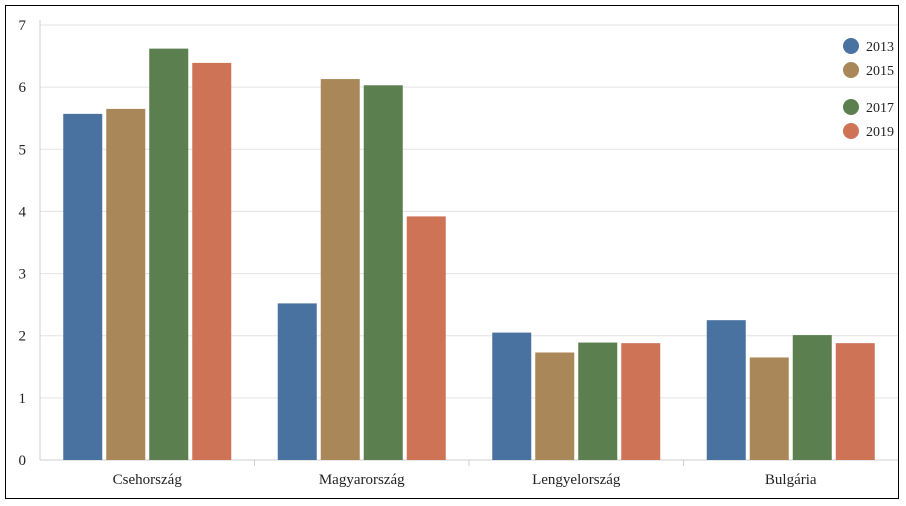 The image size is (906, 506). I want to click on bar-Bulgária-2017, so click(812, 397).